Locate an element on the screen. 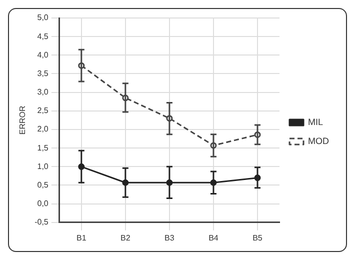 Image resolution: width=355 pixels, height=260 pixels. x-tick-label: B1 is located at coordinates (81, 237).